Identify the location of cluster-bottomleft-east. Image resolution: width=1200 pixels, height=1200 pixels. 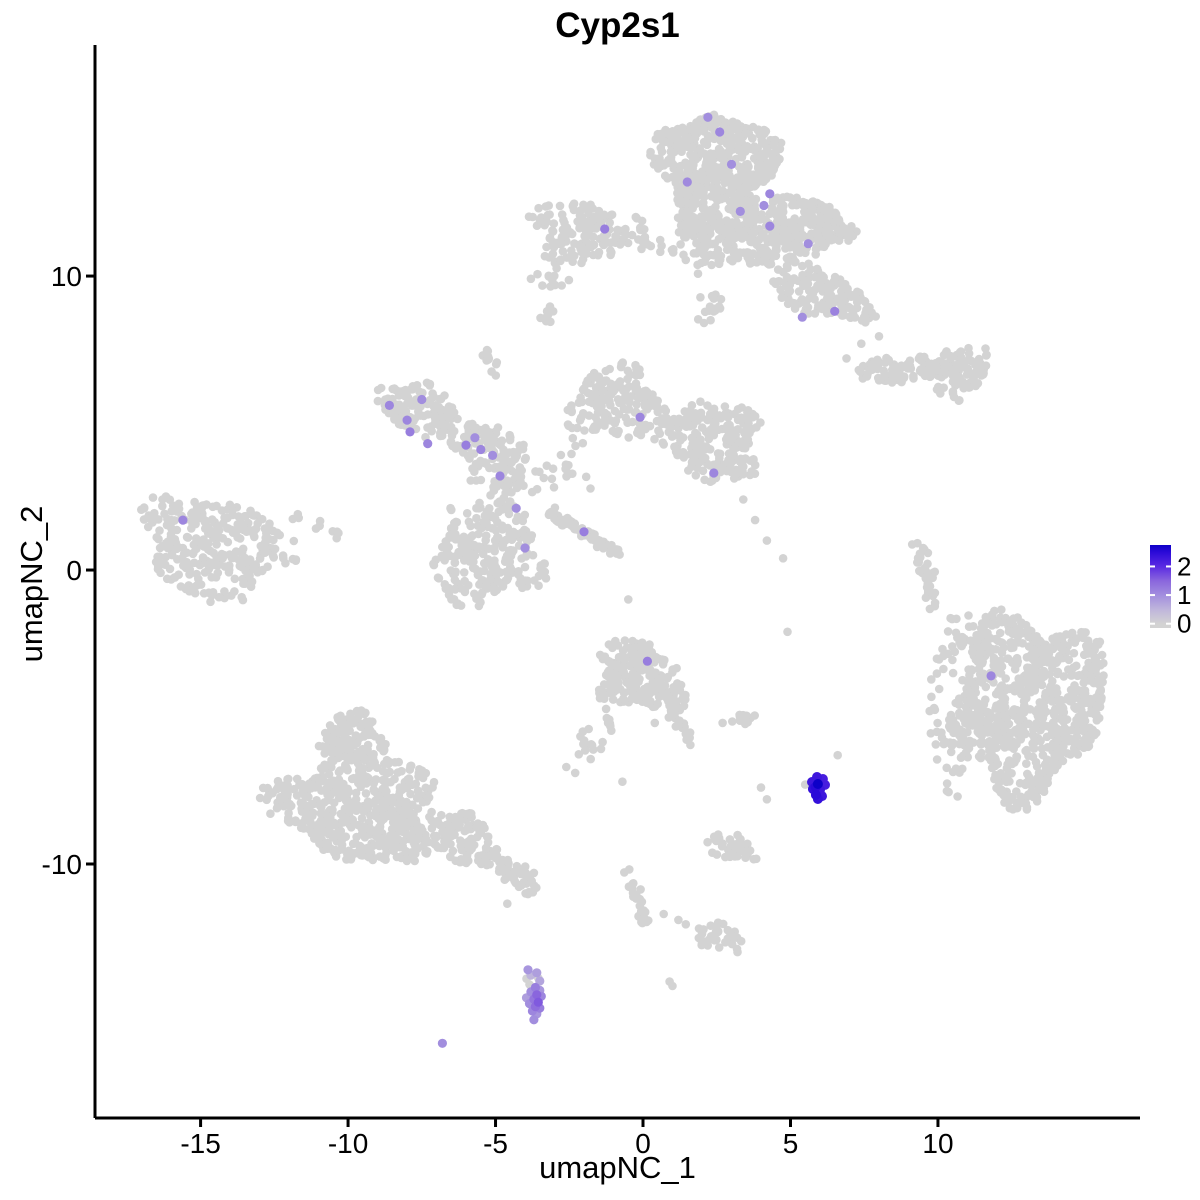
(459, 837).